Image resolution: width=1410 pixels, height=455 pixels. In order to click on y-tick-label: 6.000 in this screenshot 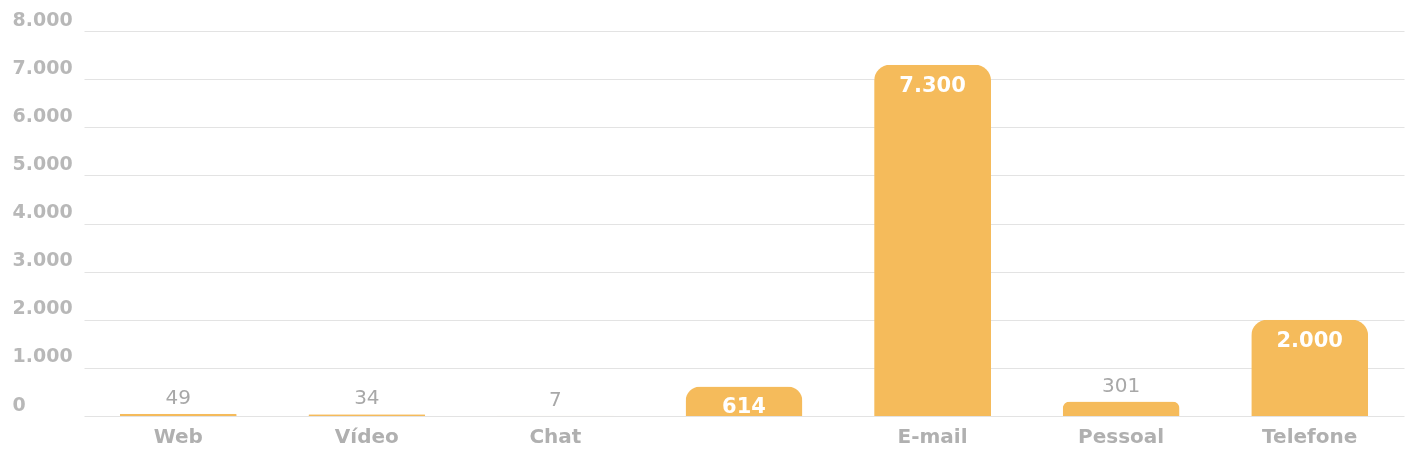, I will do `click(42, 114)`.